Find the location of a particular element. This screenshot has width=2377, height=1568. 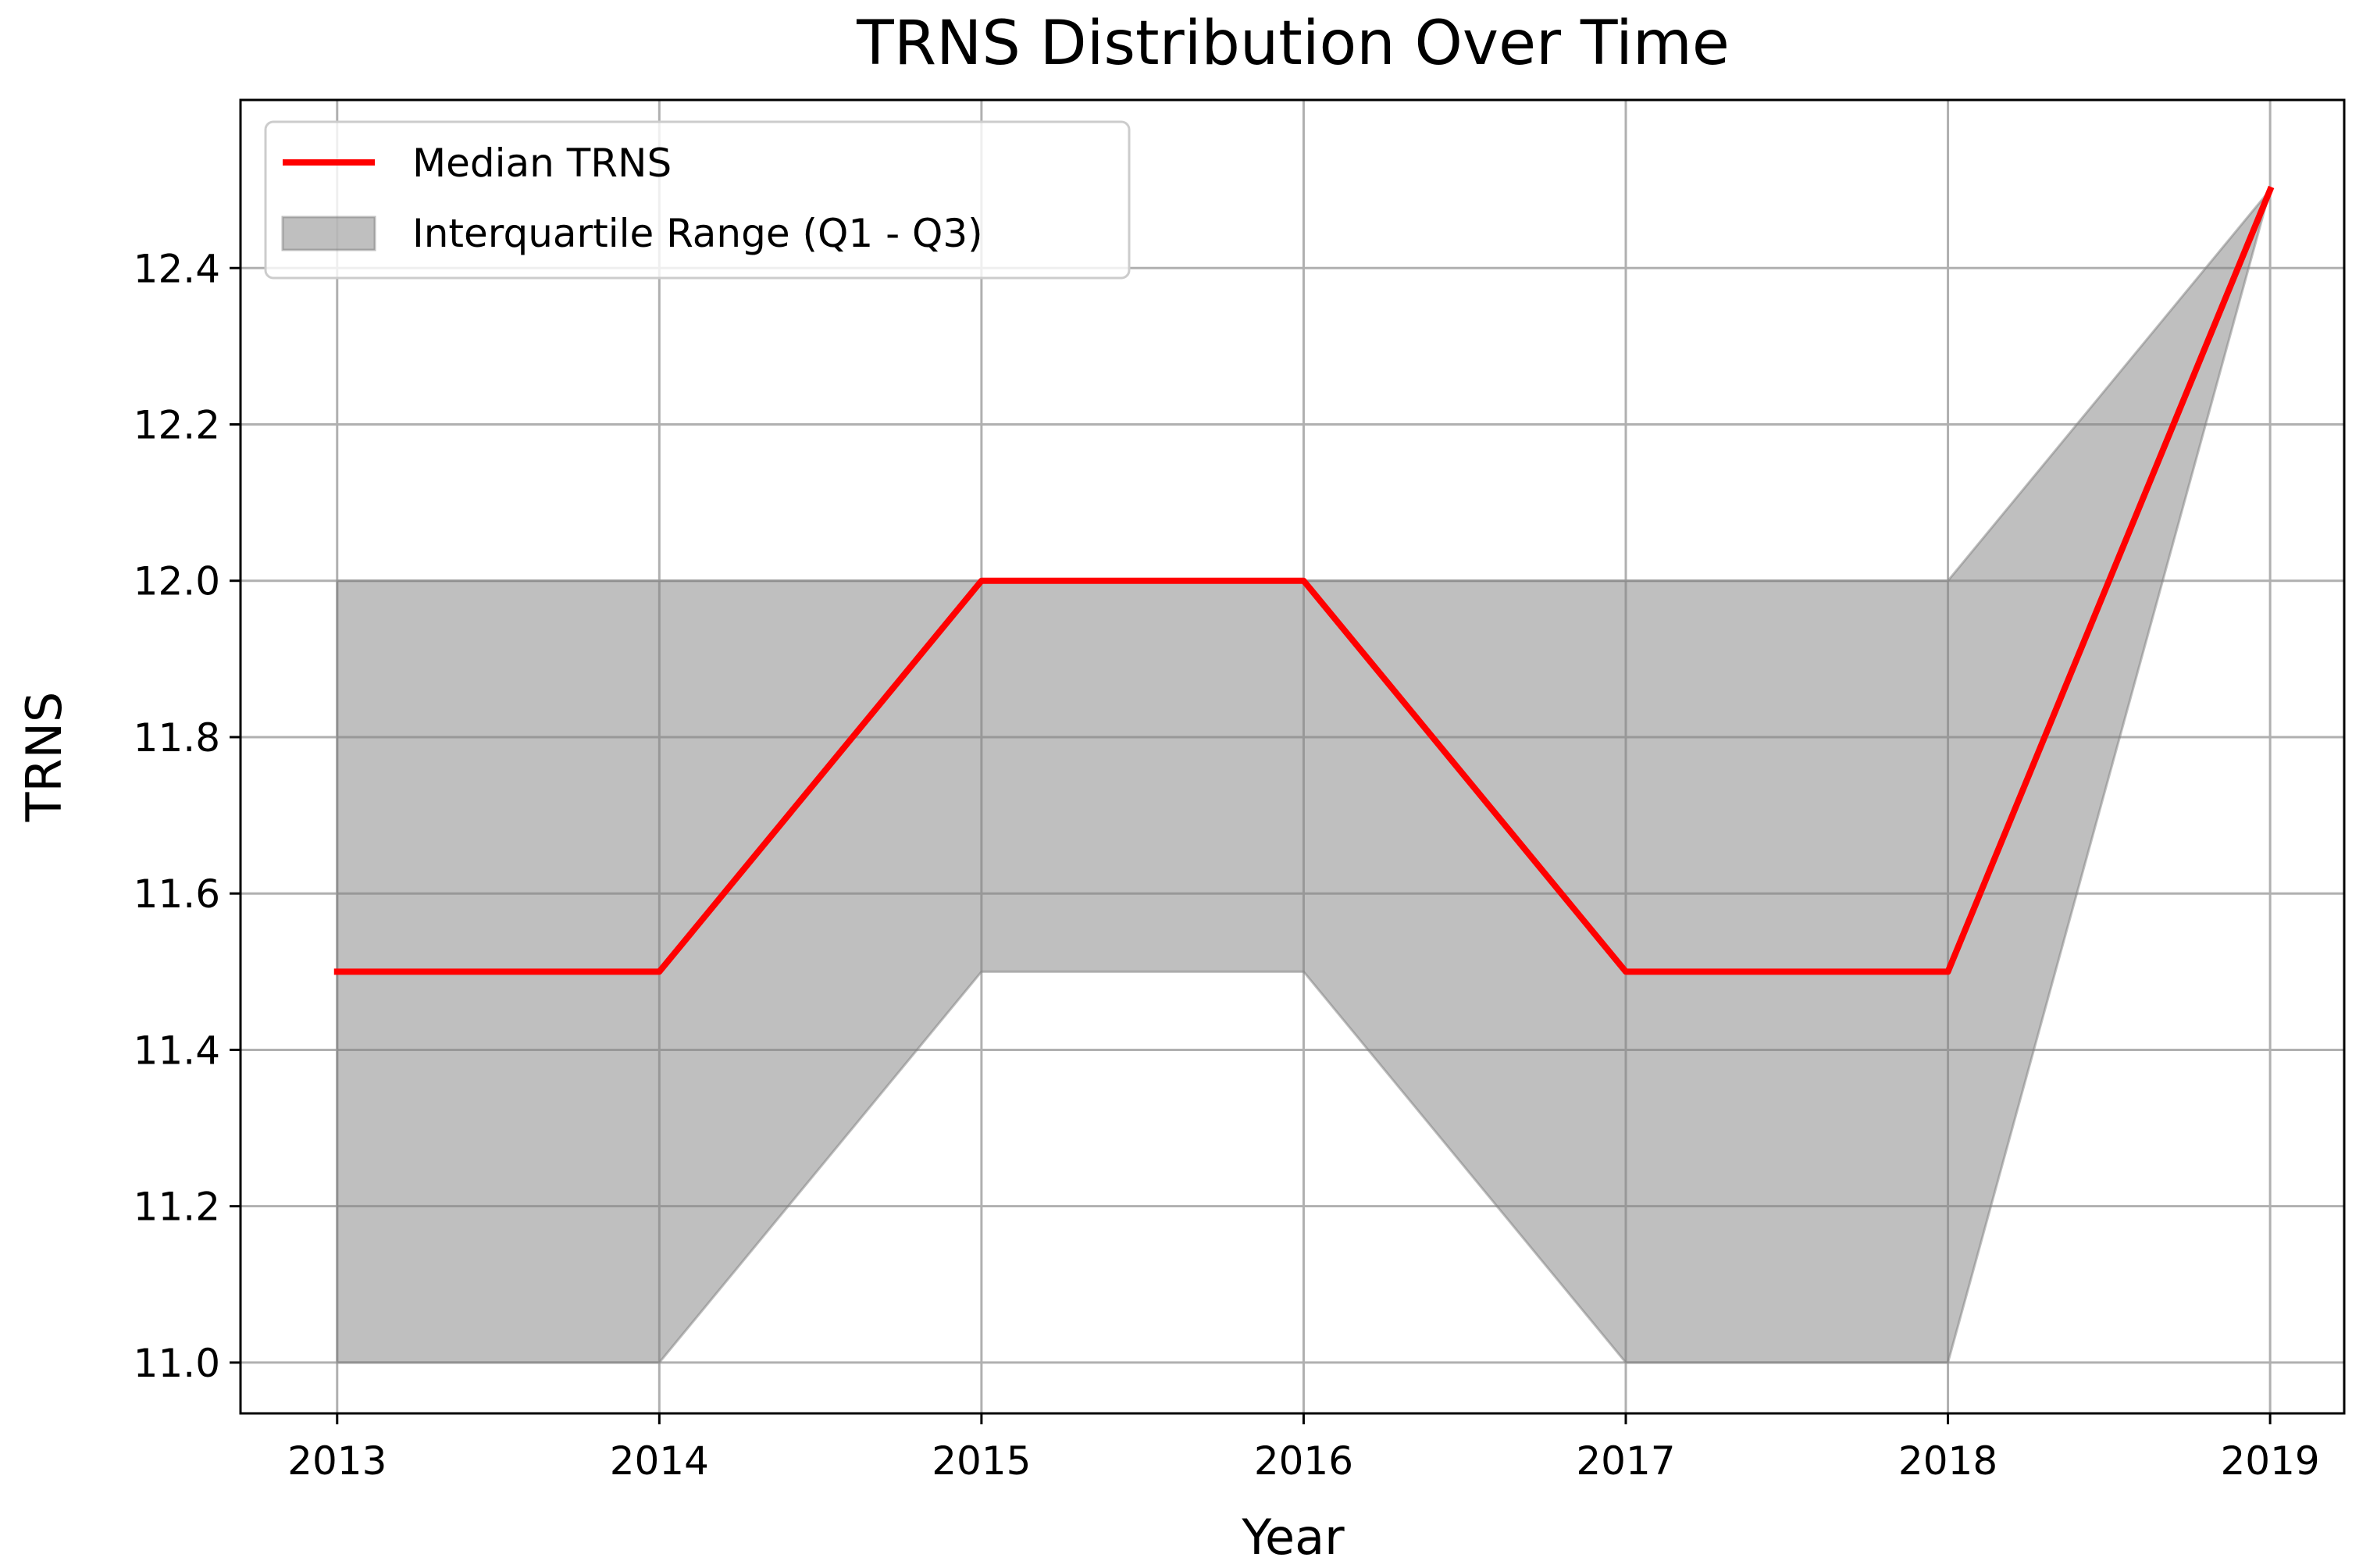

legend-box is located at coordinates (697, 200).